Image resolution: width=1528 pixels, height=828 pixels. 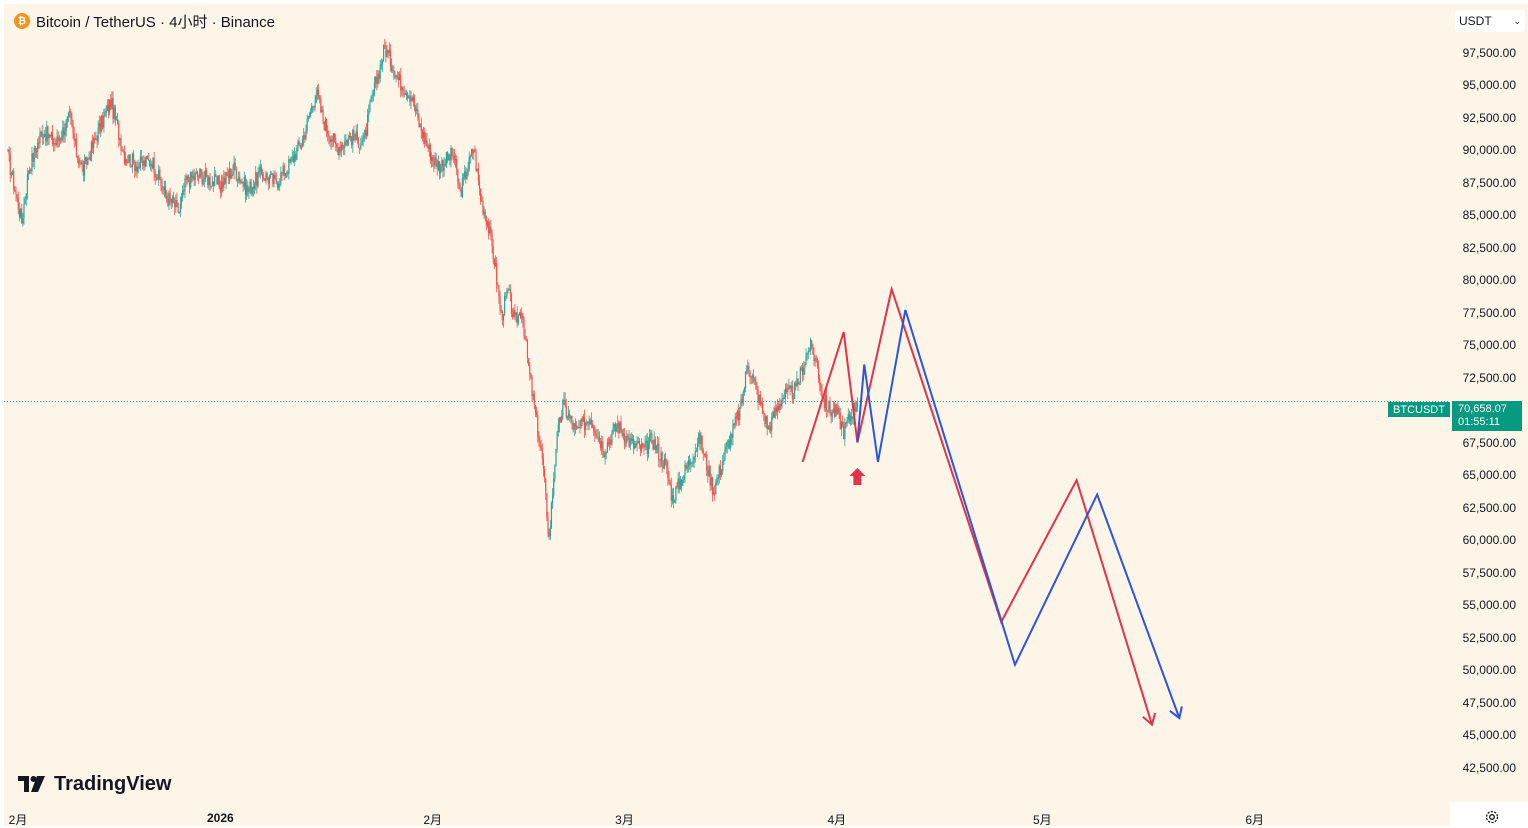 What do you see at coordinates (1489, 215) in the screenshot?
I see `price-tick-label: 85,000.00` at bounding box center [1489, 215].